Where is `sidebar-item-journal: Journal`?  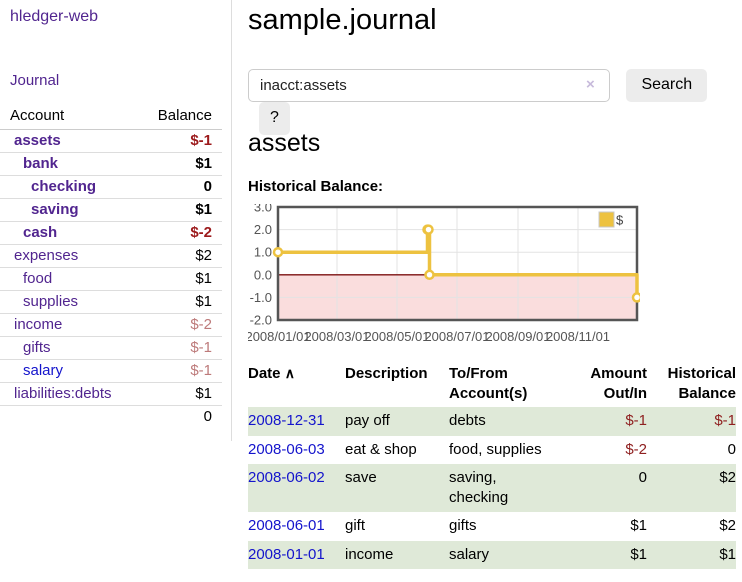 sidebar-item-journal: Journal is located at coordinates (35, 80).